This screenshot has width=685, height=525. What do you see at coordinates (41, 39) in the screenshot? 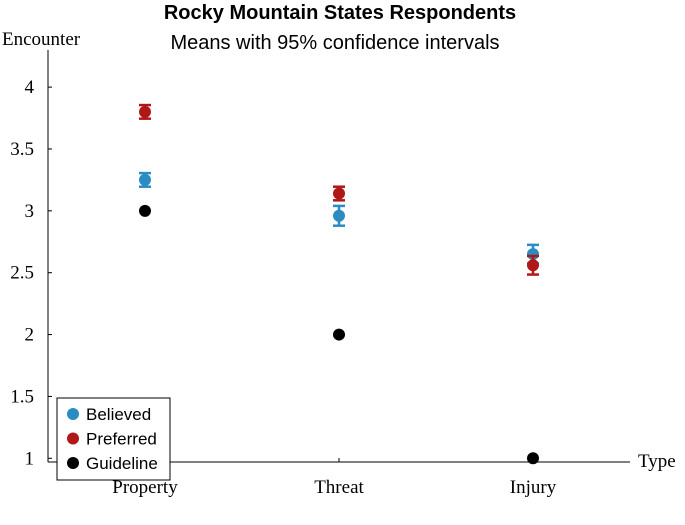
I see `y-axis-label: Encounter` at bounding box center [41, 39].